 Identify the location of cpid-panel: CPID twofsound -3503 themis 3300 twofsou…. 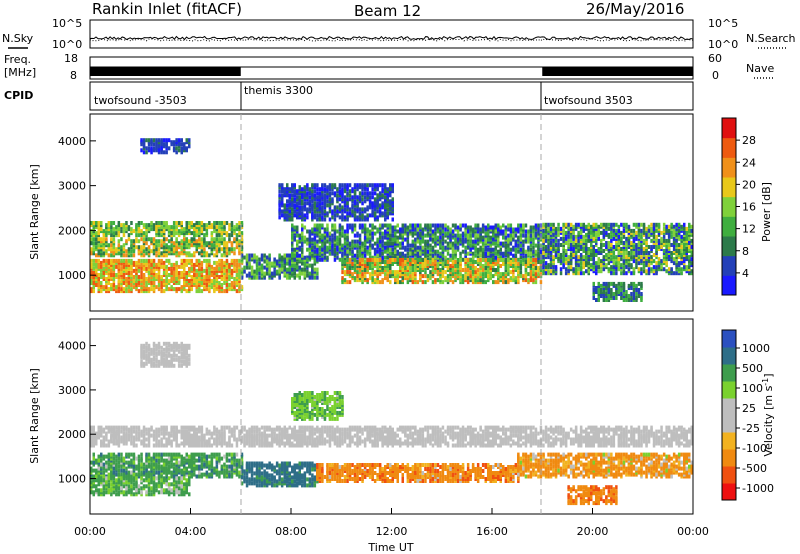
(349, 96).